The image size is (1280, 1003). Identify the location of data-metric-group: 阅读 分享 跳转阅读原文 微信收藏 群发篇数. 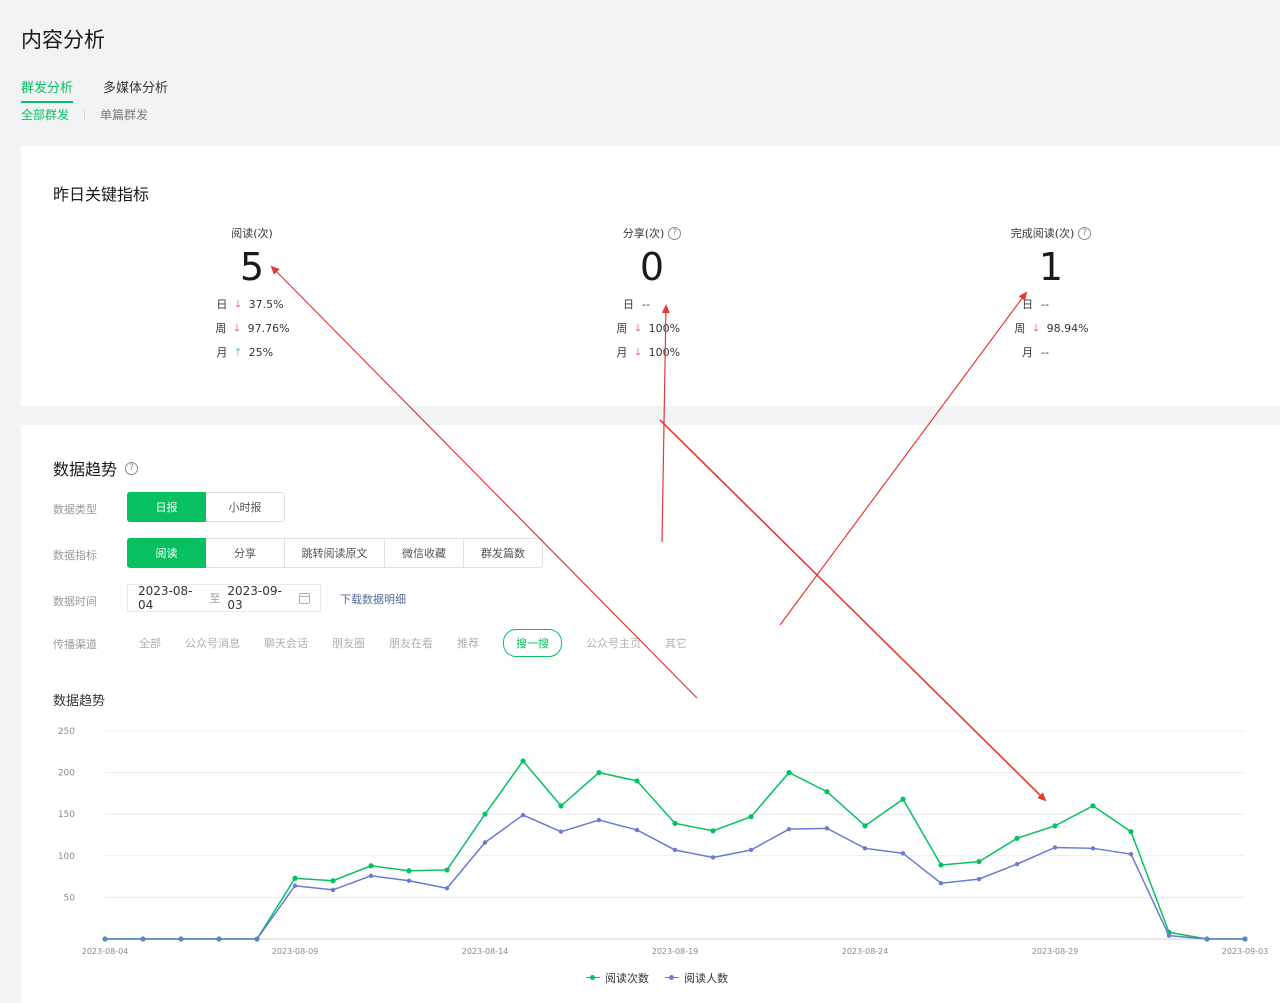
(335, 553).